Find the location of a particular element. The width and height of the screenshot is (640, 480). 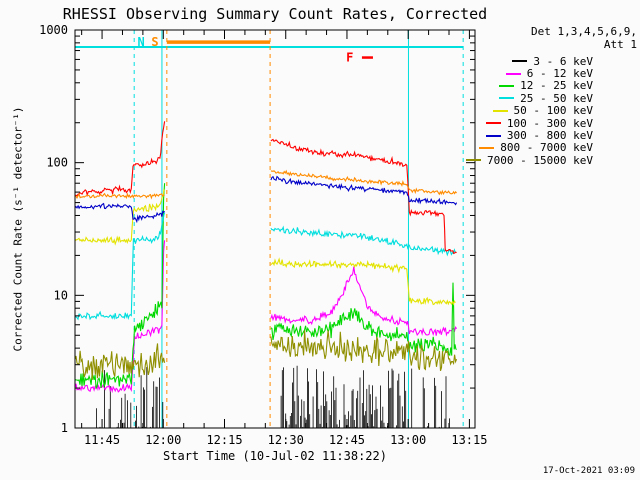

legend-header-attenuator: Att 1 is located at coordinates (620, 44).